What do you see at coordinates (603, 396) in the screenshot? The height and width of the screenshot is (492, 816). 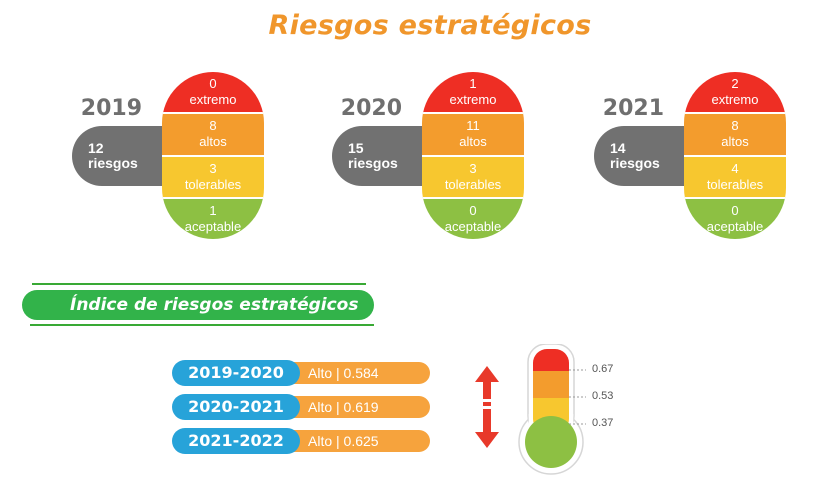 I see `threshold-label: 0.53` at bounding box center [603, 396].